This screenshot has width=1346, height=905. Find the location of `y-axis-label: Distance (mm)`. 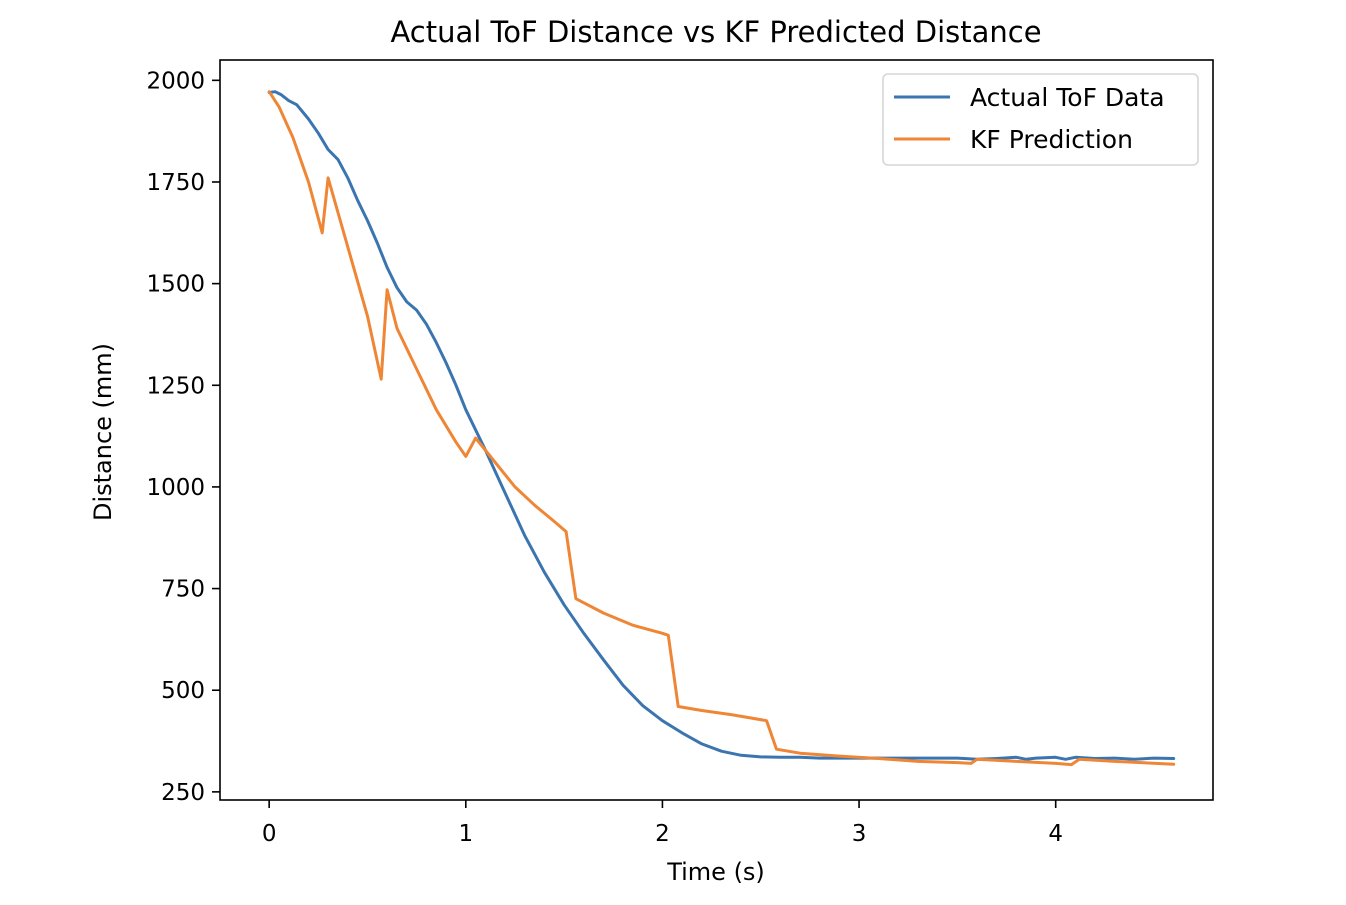

y-axis-label: Distance (mm) is located at coordinates (103, 432).